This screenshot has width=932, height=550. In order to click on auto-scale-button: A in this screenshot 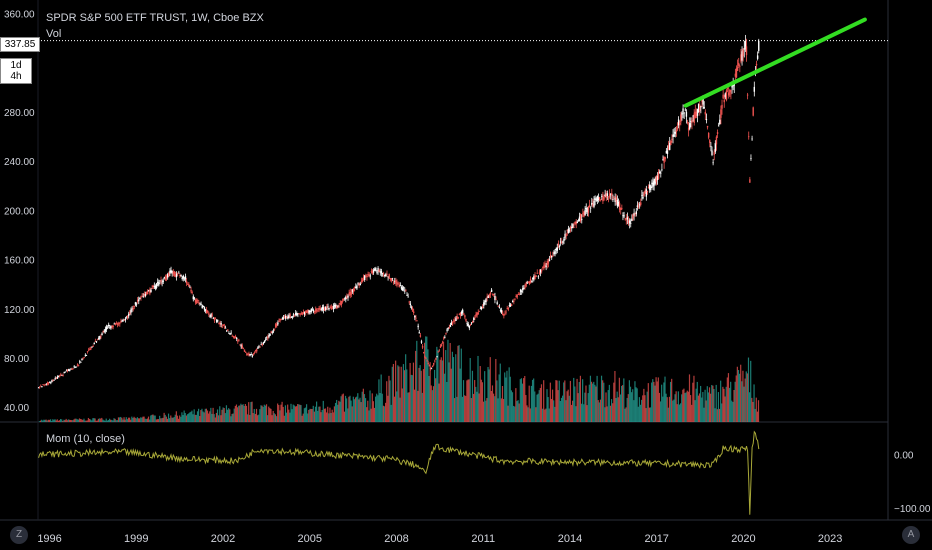, I will do `click(911, 535)`.